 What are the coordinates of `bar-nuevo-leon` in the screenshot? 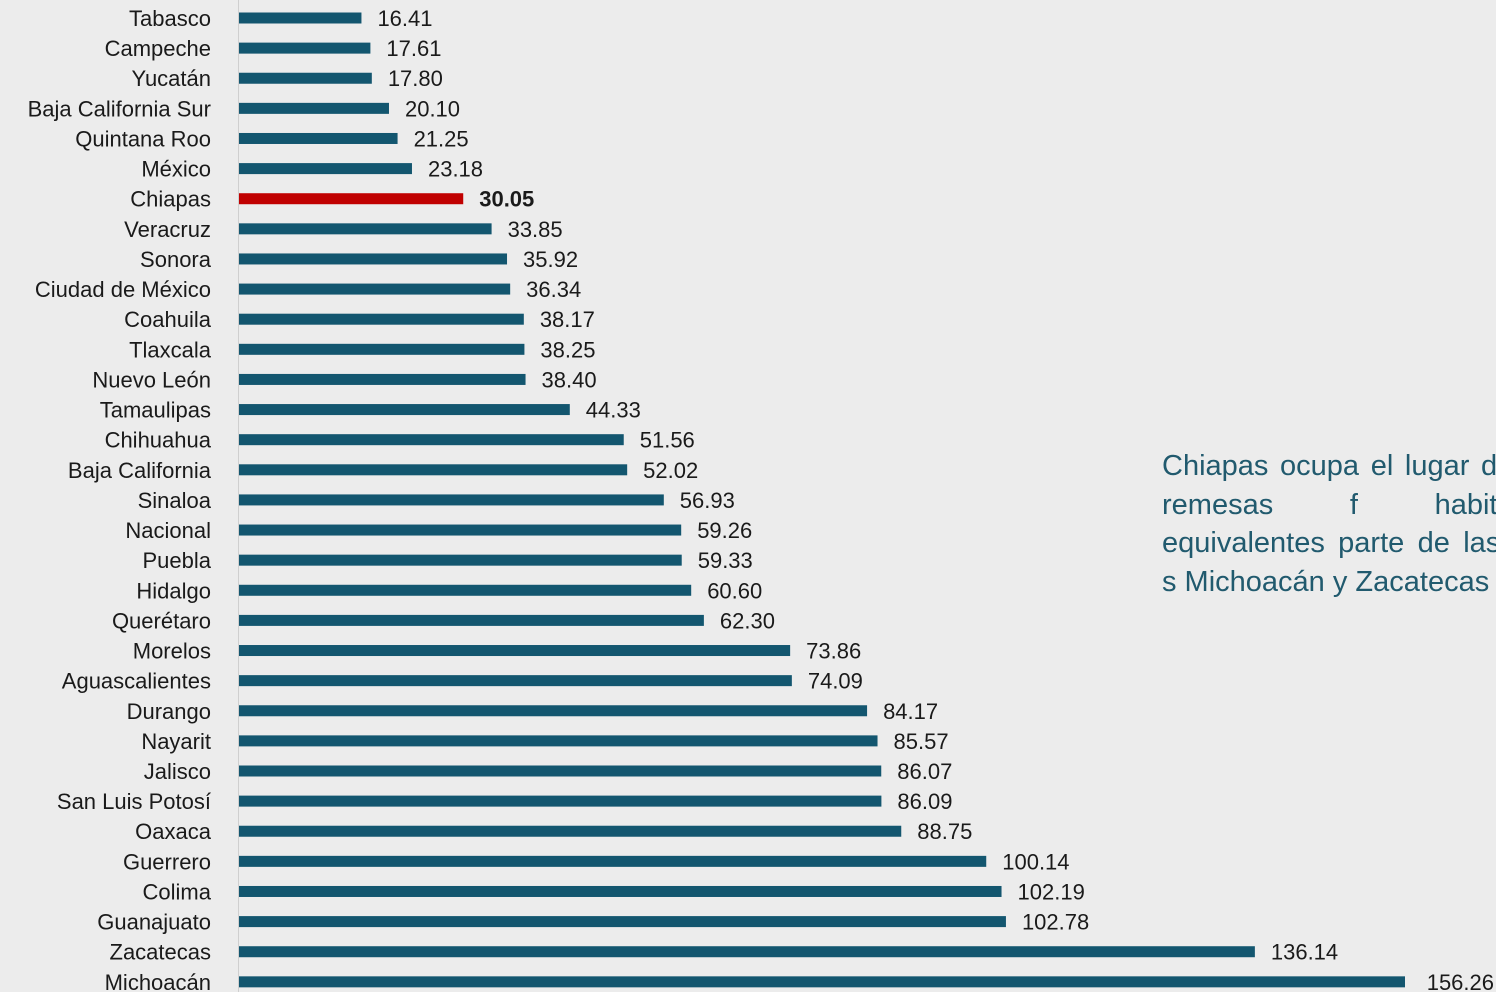 It's located at (382, 379).